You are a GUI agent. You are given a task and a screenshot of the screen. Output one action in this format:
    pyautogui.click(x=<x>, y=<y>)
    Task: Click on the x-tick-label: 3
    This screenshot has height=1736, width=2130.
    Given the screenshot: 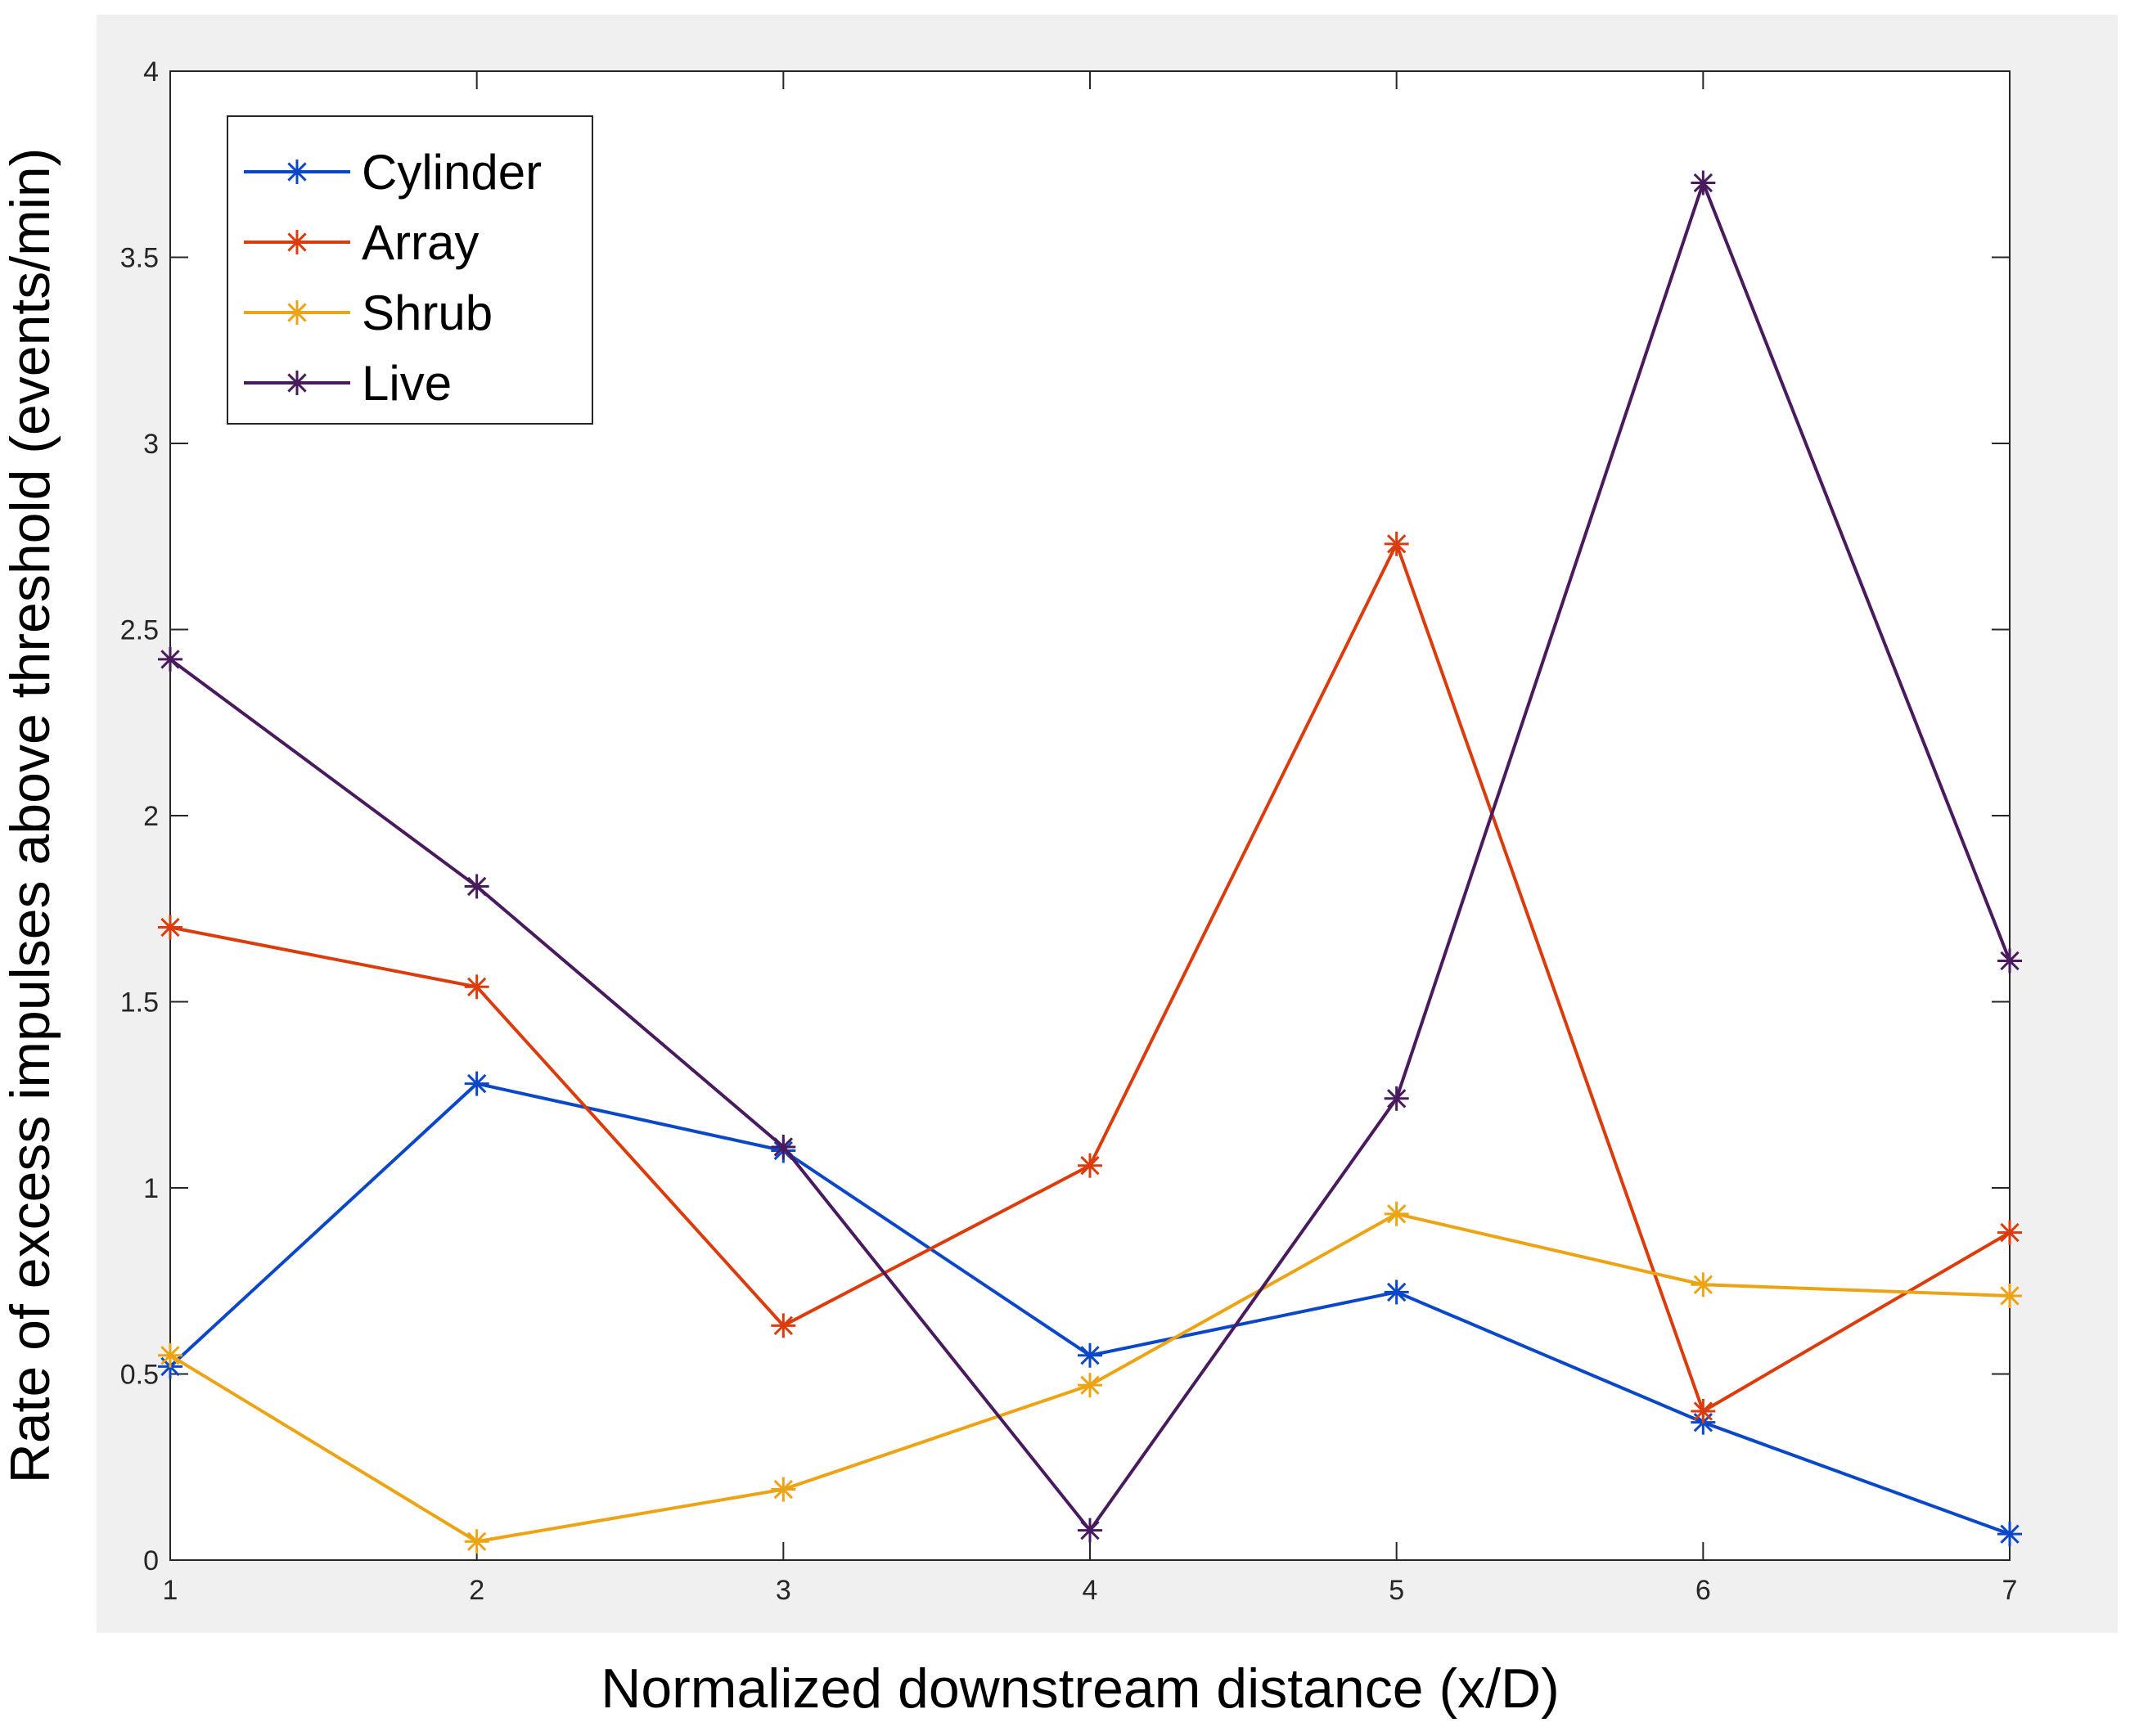 What is the action you would take?
    pyautogui.click(x=783, y=1590)
    